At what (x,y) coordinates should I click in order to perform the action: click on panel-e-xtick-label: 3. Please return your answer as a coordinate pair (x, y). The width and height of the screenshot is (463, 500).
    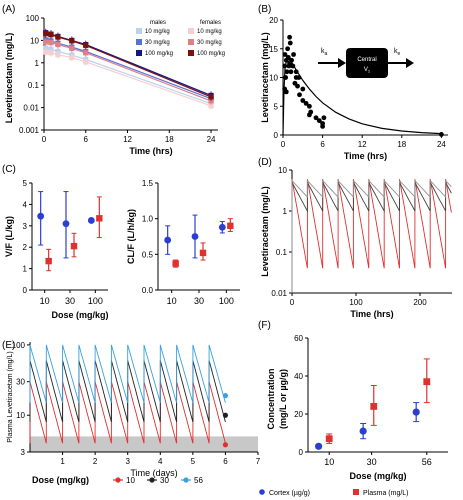
    Looking at the image, I should click on (127, 461).